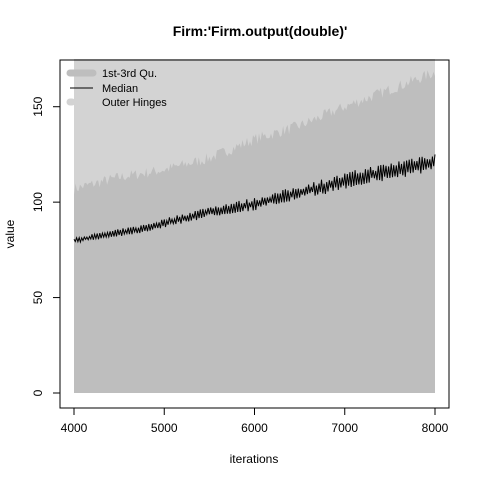  What do you see at coordinates (46, 246) in the screenshot?
I see `y-axis: 0 50 100 150` at bounding box center [46, 246].